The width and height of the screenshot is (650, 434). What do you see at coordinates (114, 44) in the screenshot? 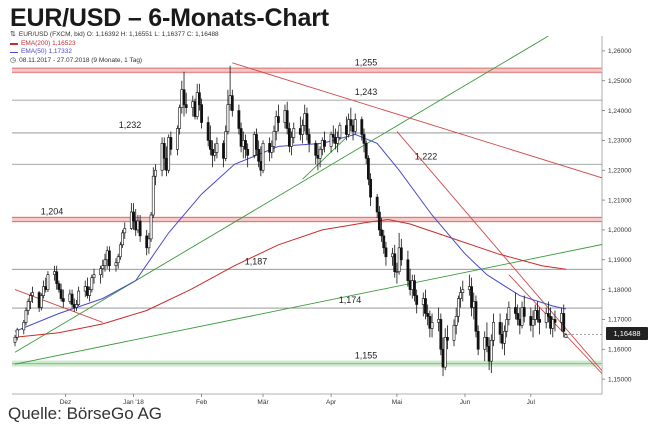
I see `ema200-legend: EMA(200) 1,16523` at bounding box center [114, 44].